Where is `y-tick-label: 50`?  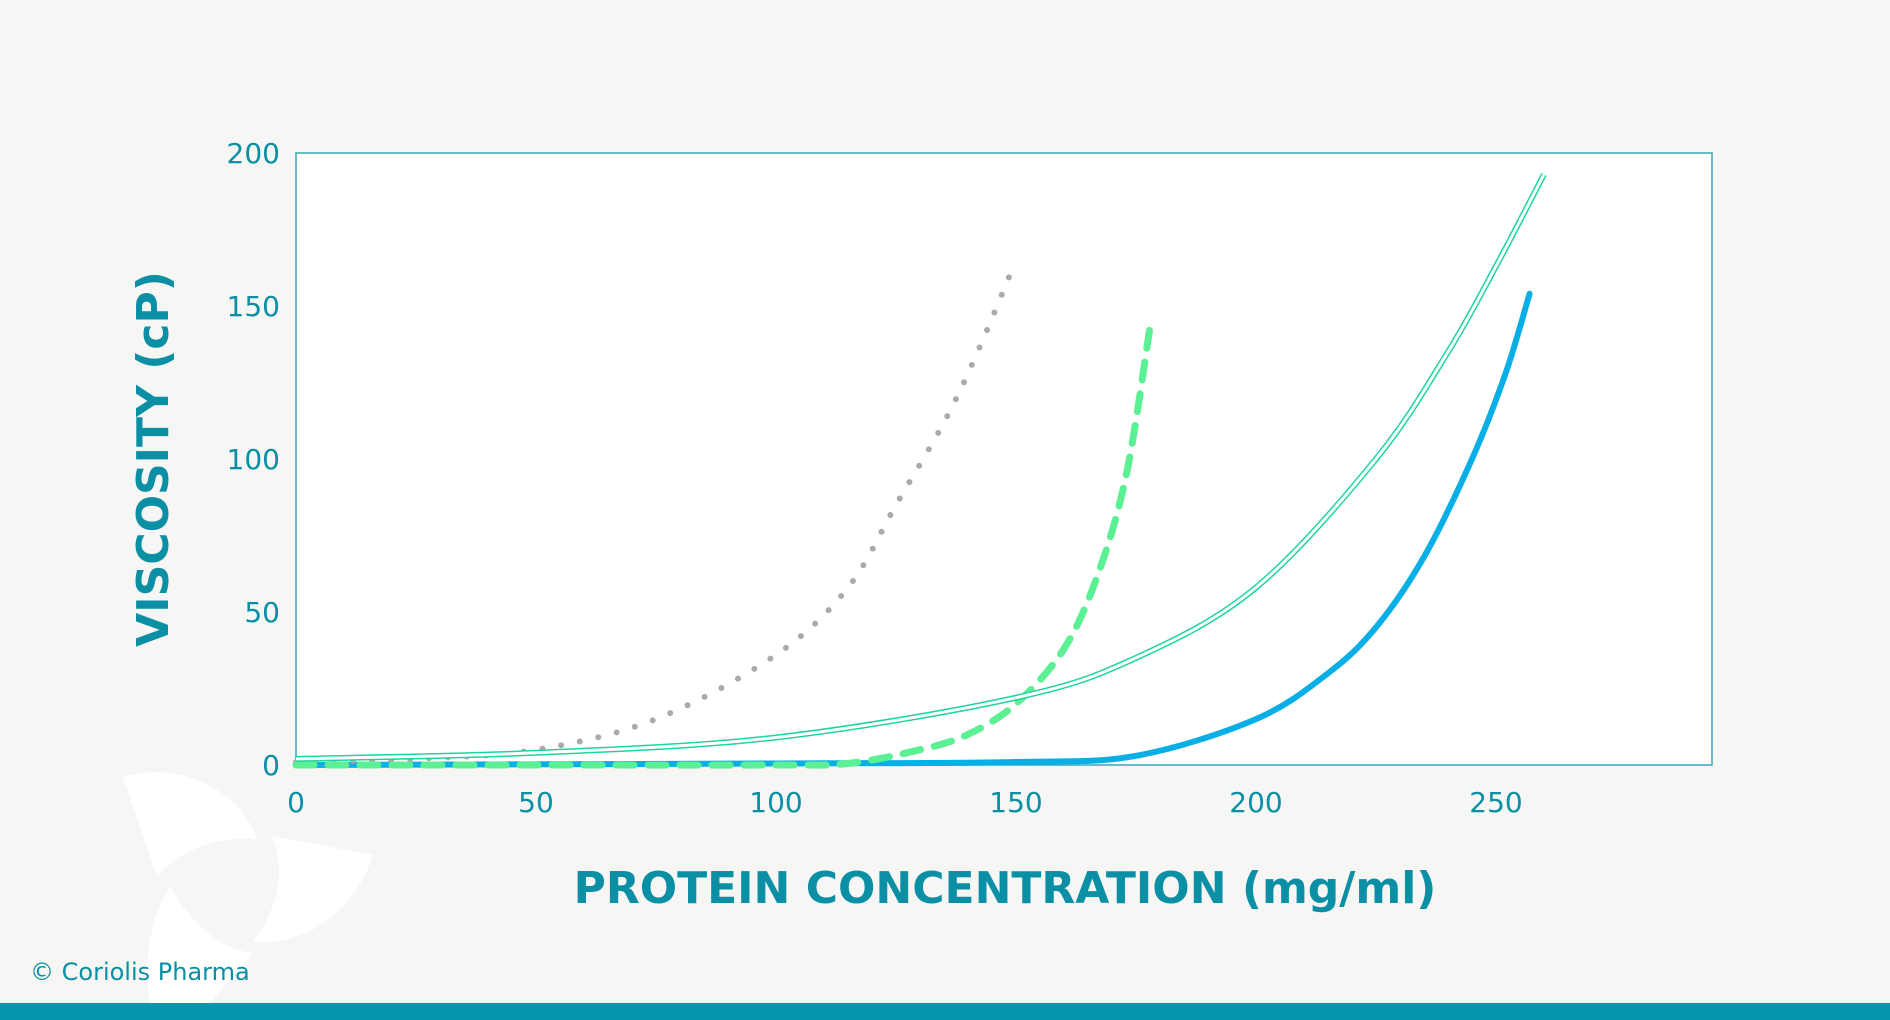 y-tick-label: 50 is located at coordinates (262, 612).